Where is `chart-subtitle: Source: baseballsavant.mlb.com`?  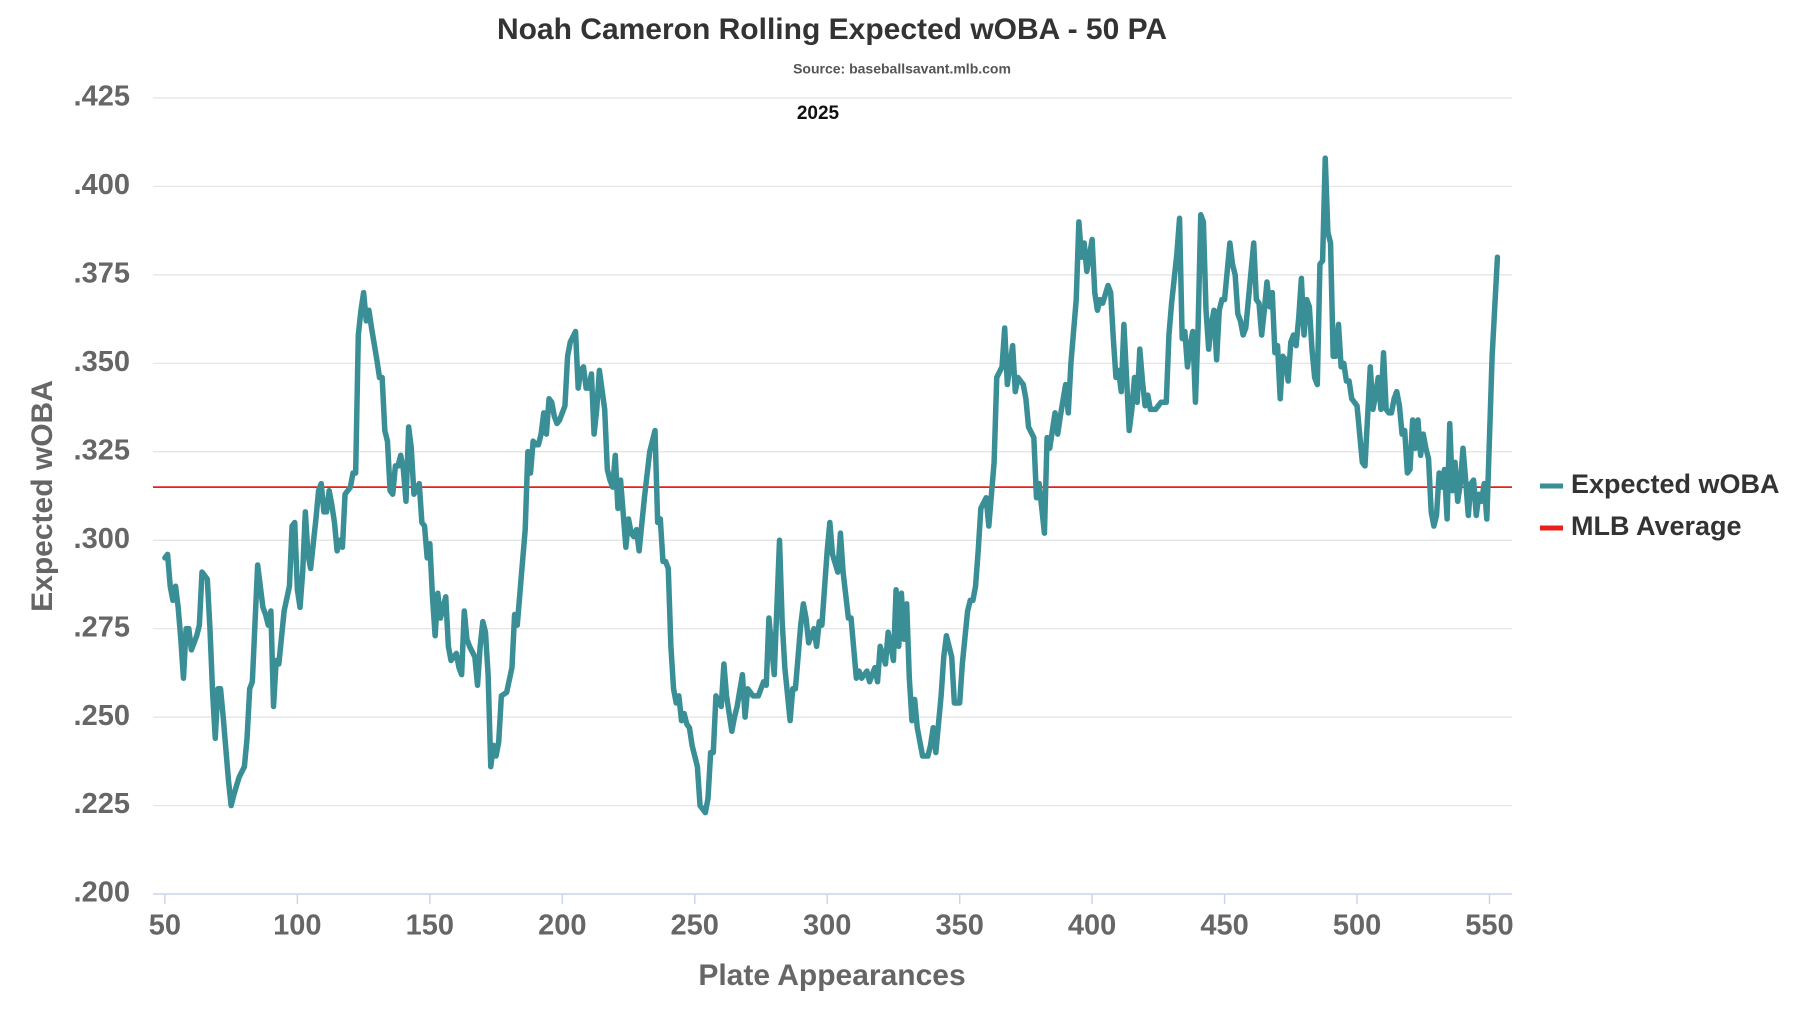
chart-subtitle: Source: baseballsavant.mlb.com is located at coordinates (902, 69).